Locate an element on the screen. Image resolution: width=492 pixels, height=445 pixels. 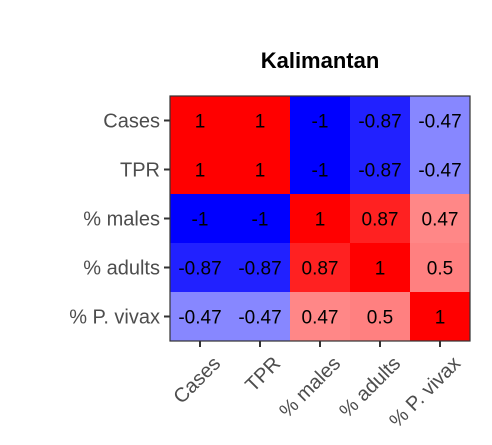
heatmap-cell-r2-c2 is located at coordinates (320, 218).